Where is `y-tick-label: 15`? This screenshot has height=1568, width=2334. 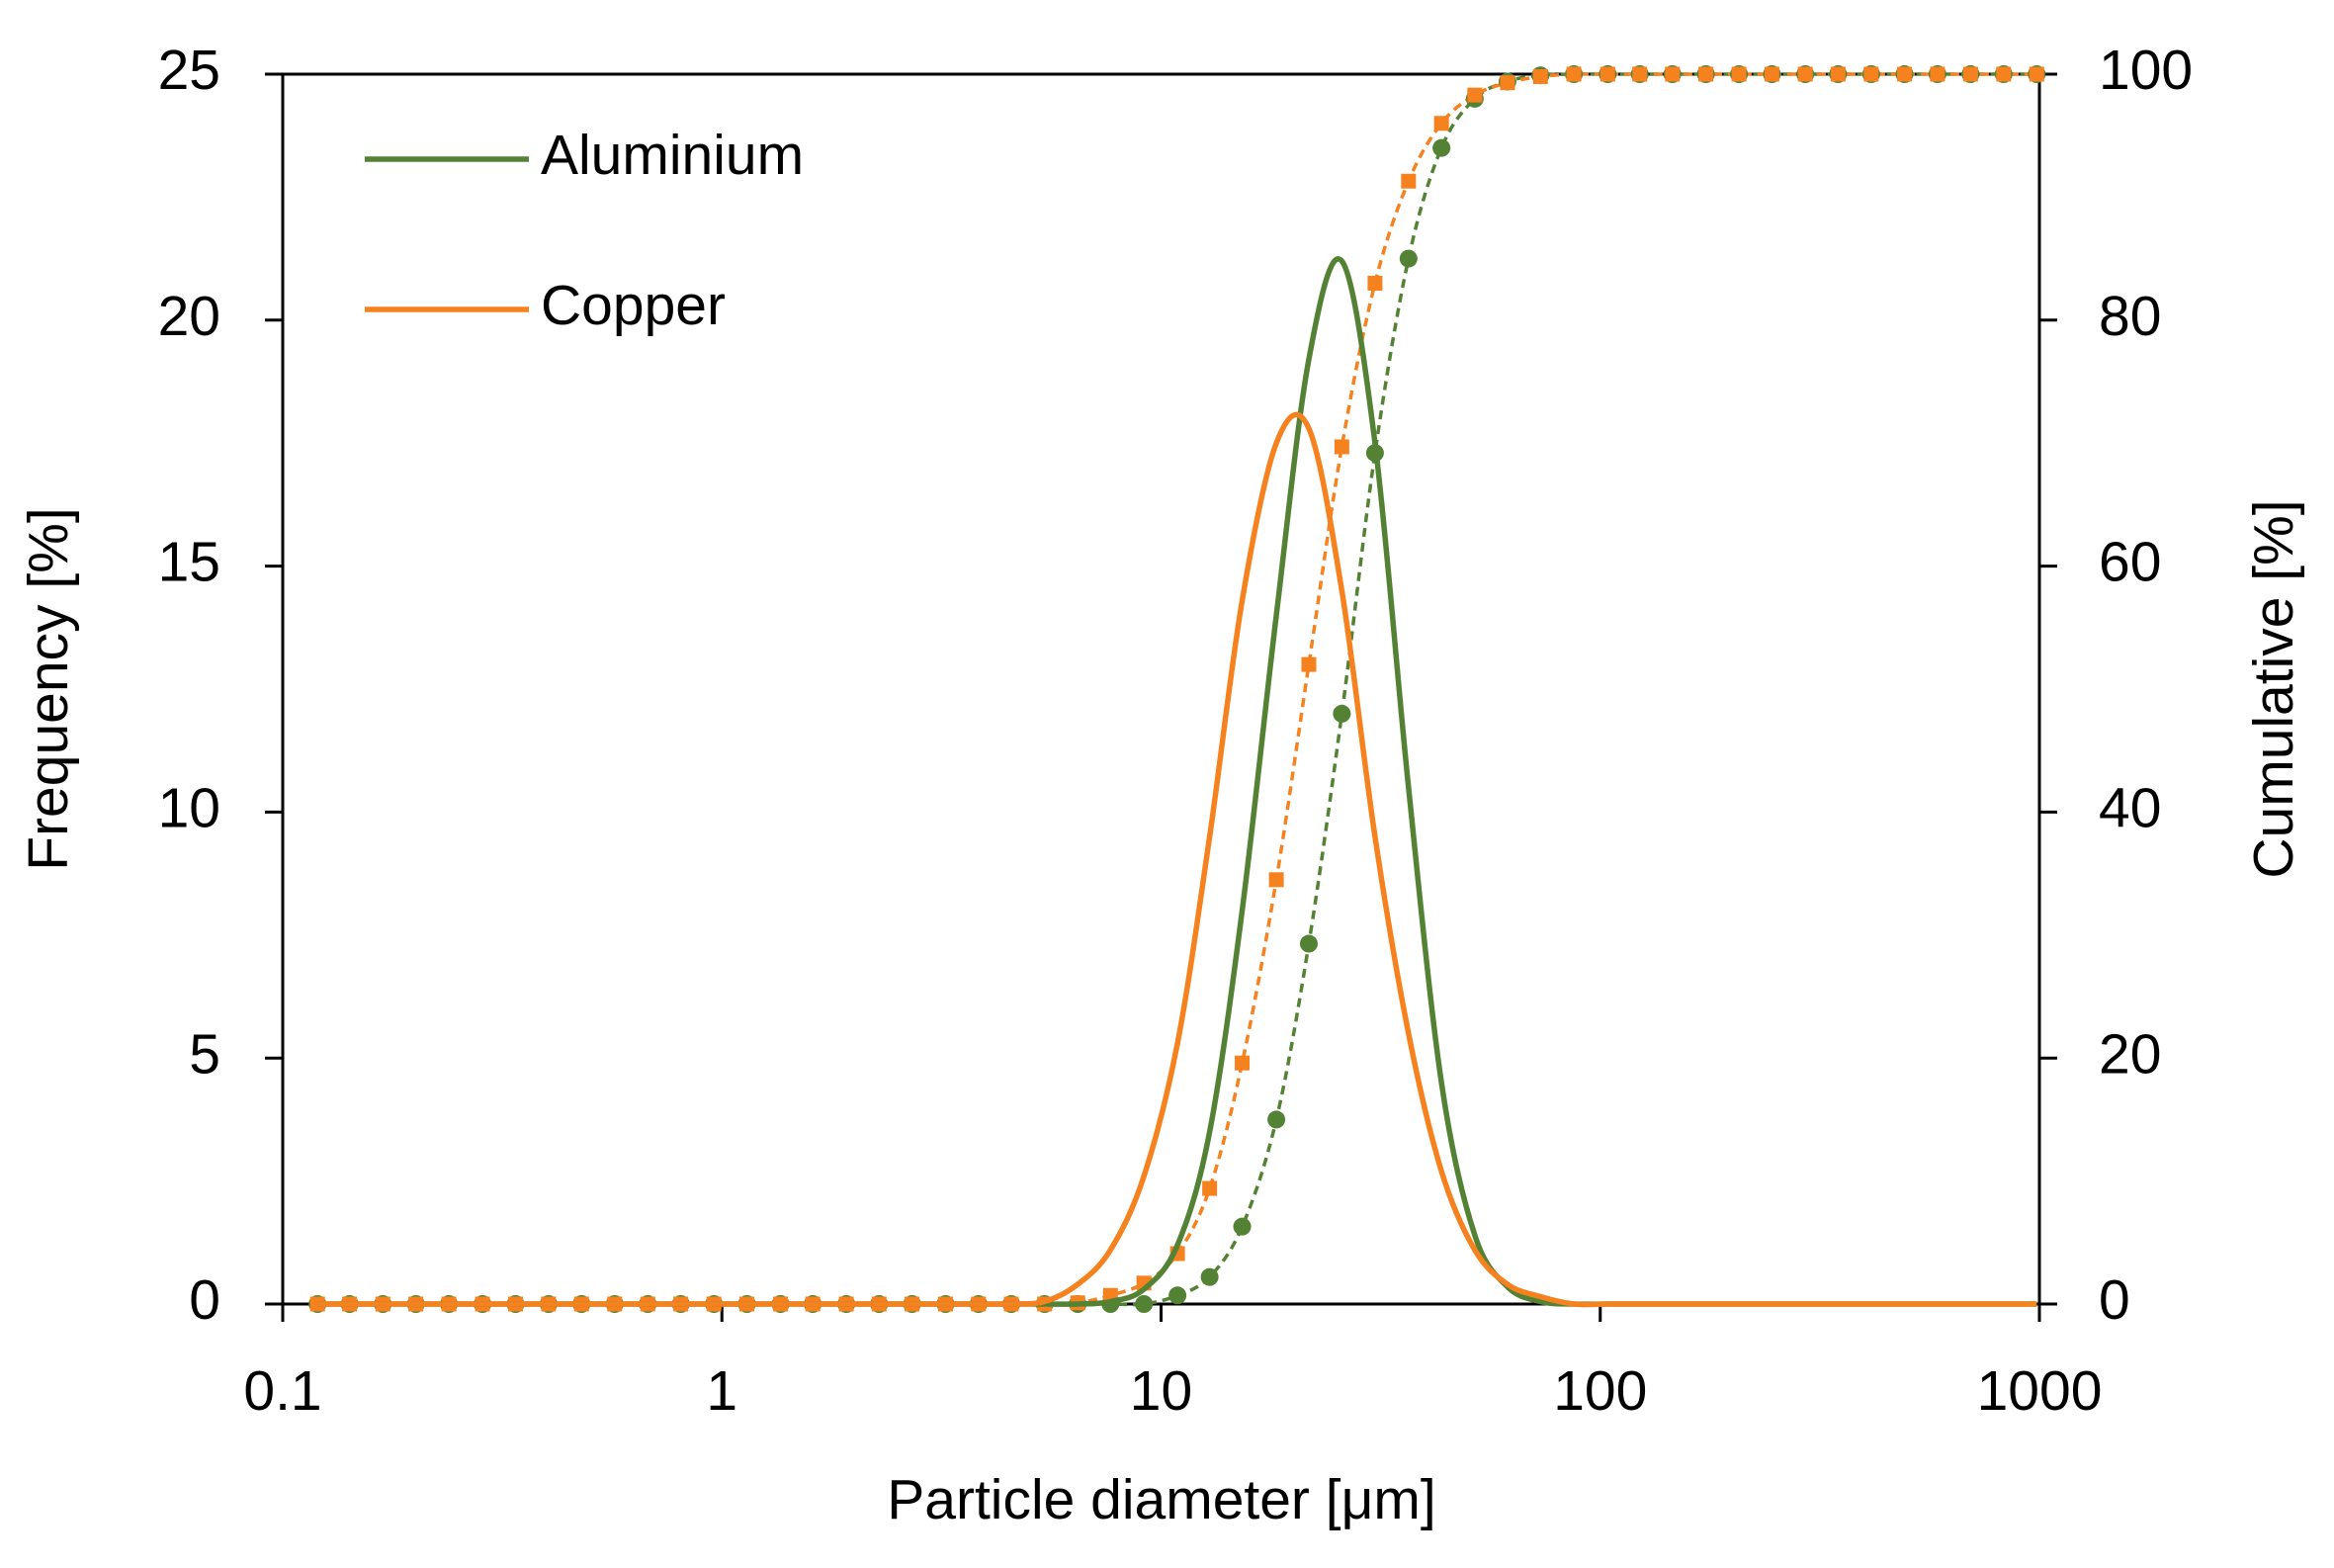 y-tick-label: 15 is located at coordinates (189, 562).